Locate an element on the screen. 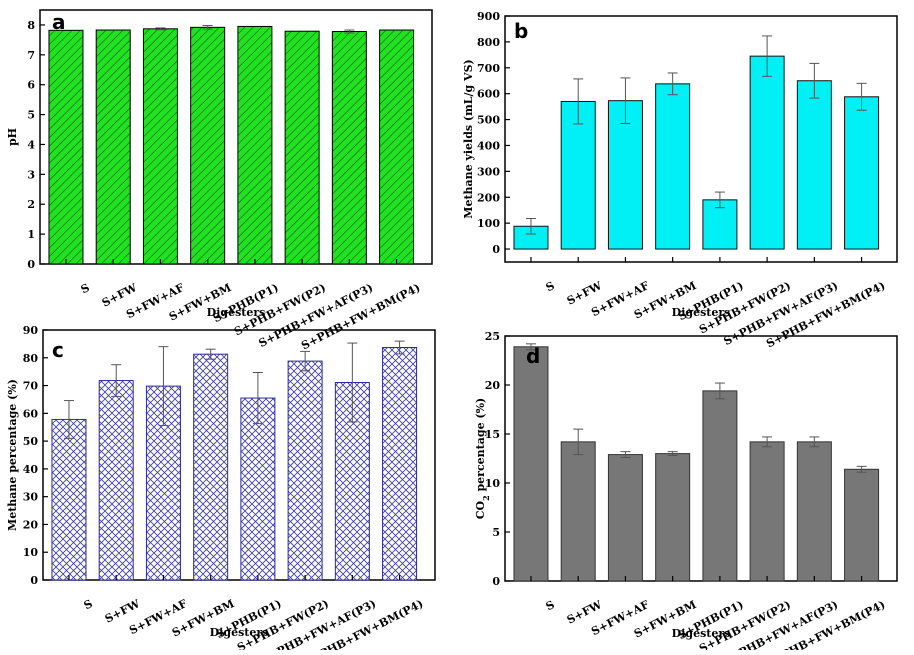 The height and width of the screenshot is (655, 914). y-tick-label: 600 is located at coordinates (488, 94).